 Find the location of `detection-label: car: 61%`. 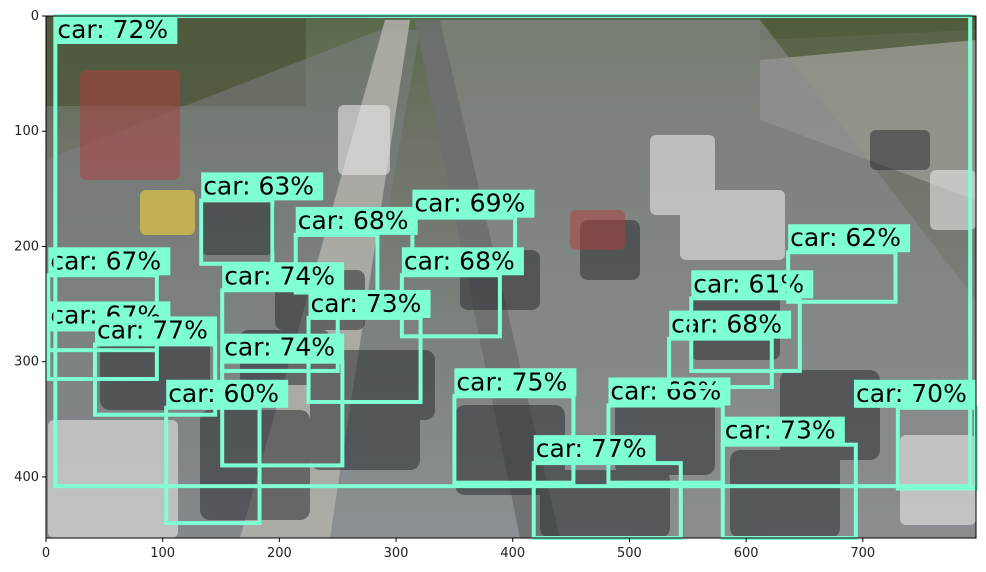

detection-label: car: 61% is located at coordinates (748, 283).